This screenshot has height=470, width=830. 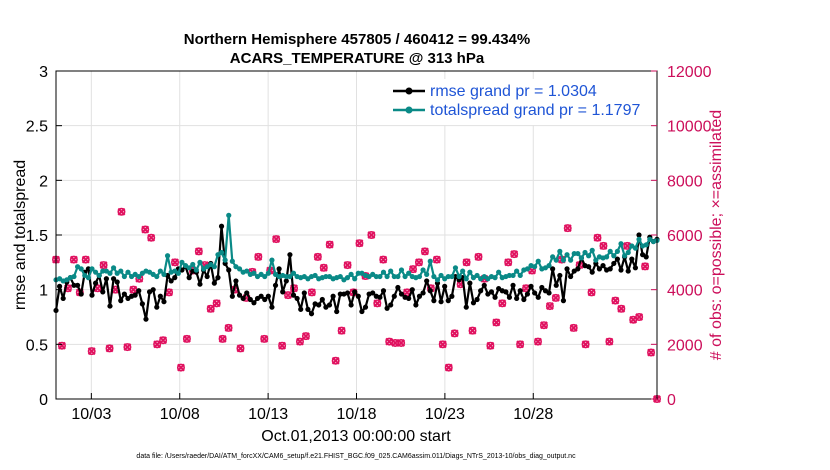 I want to click on legend-rmse-label: rmse grand pr = 1.0304, so click(x=513, y=91).